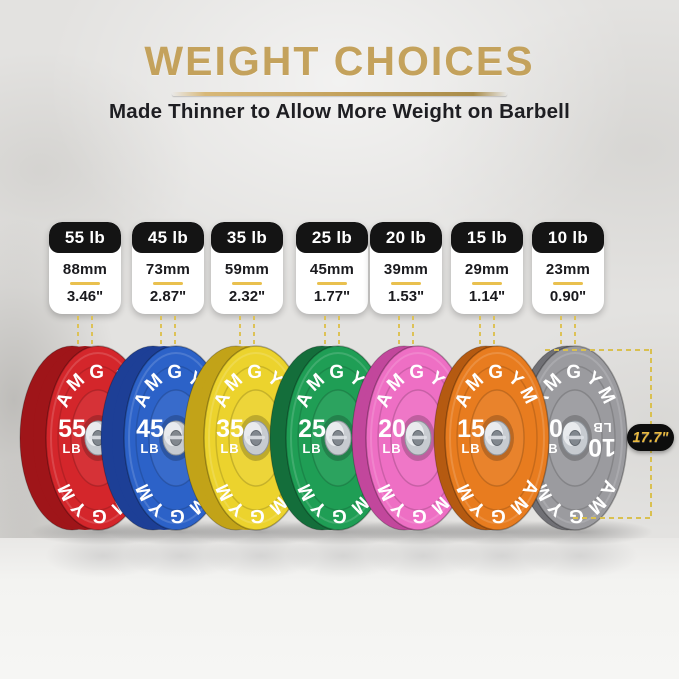 The image size is (679, 679). What do you see at coordinates (471, 429) in the screenshot?
I see `plate-weight-number: 15` at bounding box center [471, 429].